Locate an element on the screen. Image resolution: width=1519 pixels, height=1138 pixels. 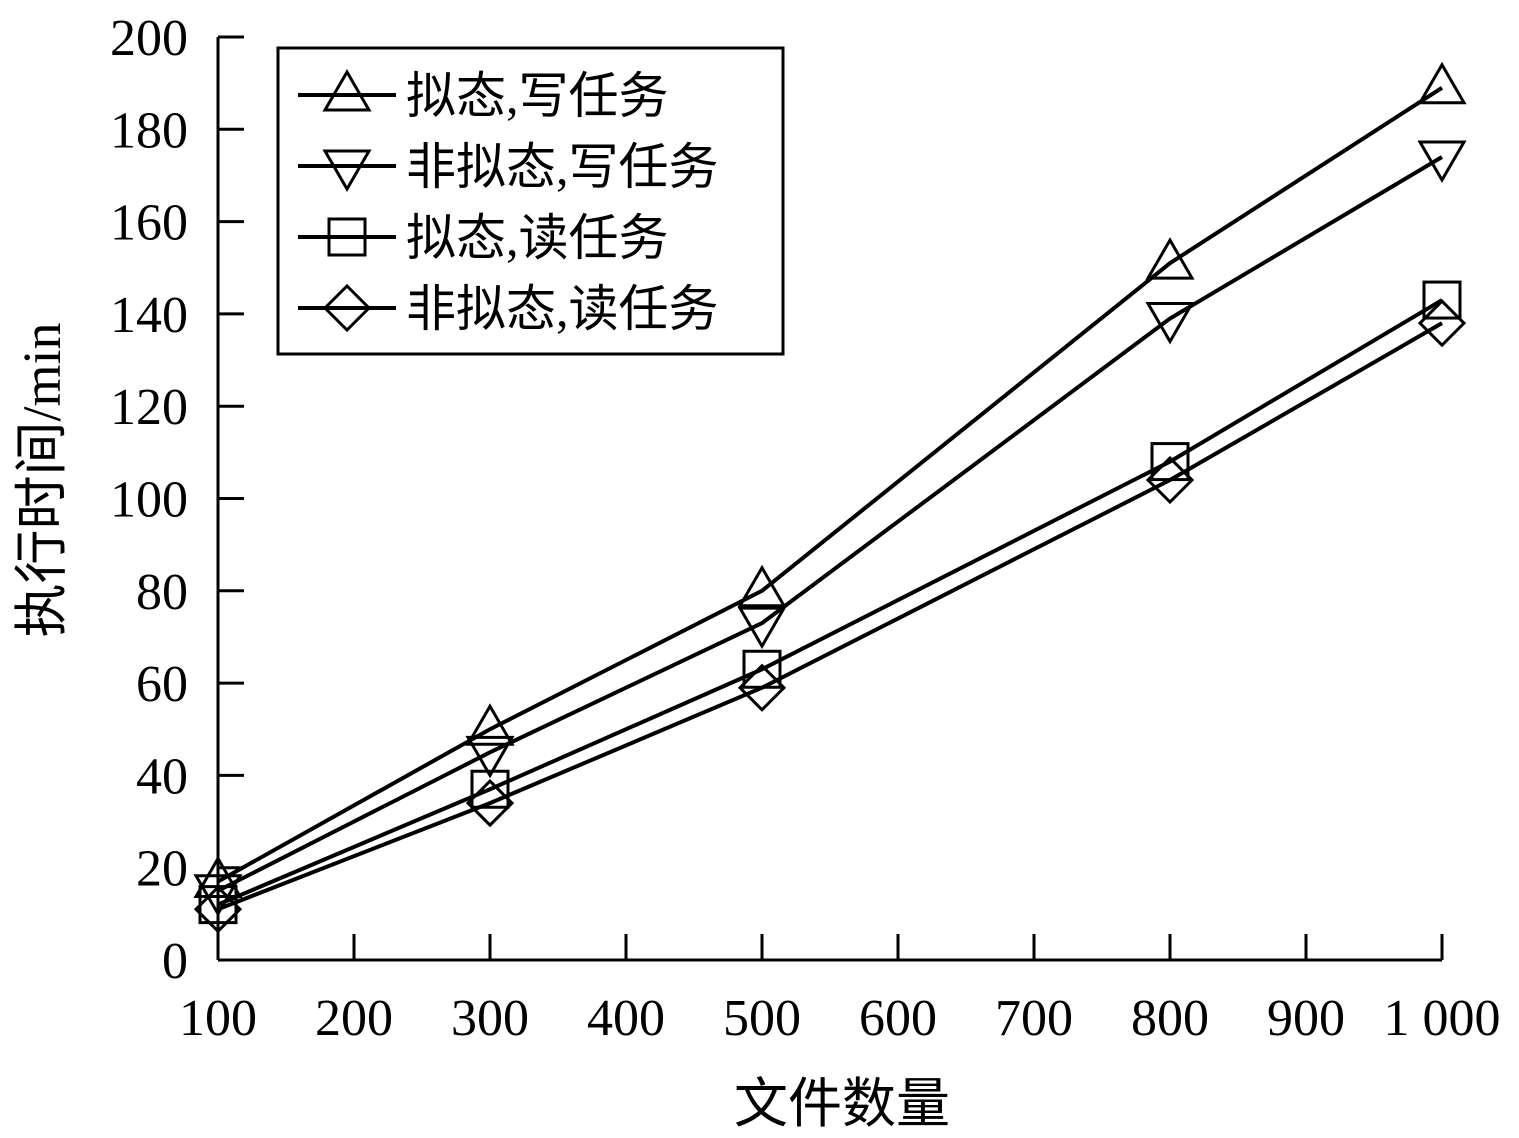
x-tick-label: 900 is located at coordinates (1306, 1018).